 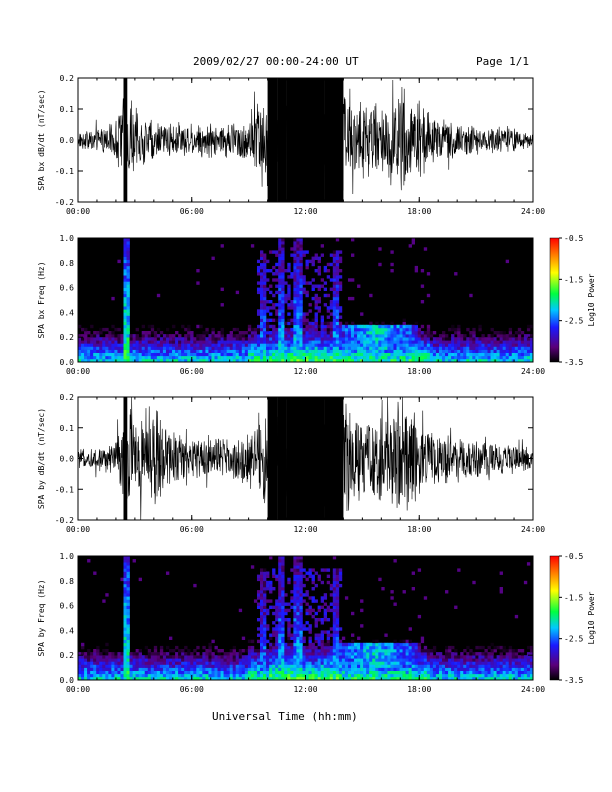 What do you see at coordinates (573, 279) in the screenshot?
I see `colorbar-tick-label: -1.5` at bounding box center [573, 279].